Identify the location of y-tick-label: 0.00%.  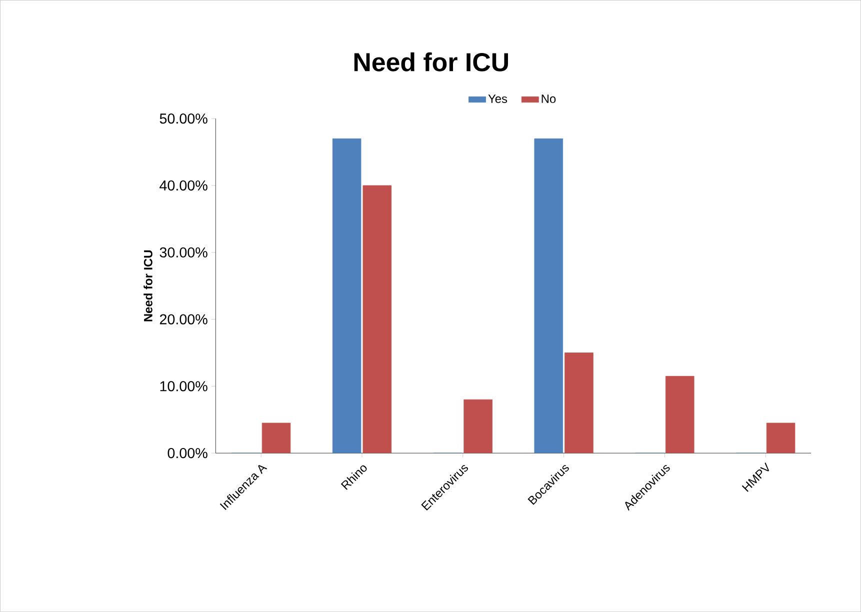
(188, 453).